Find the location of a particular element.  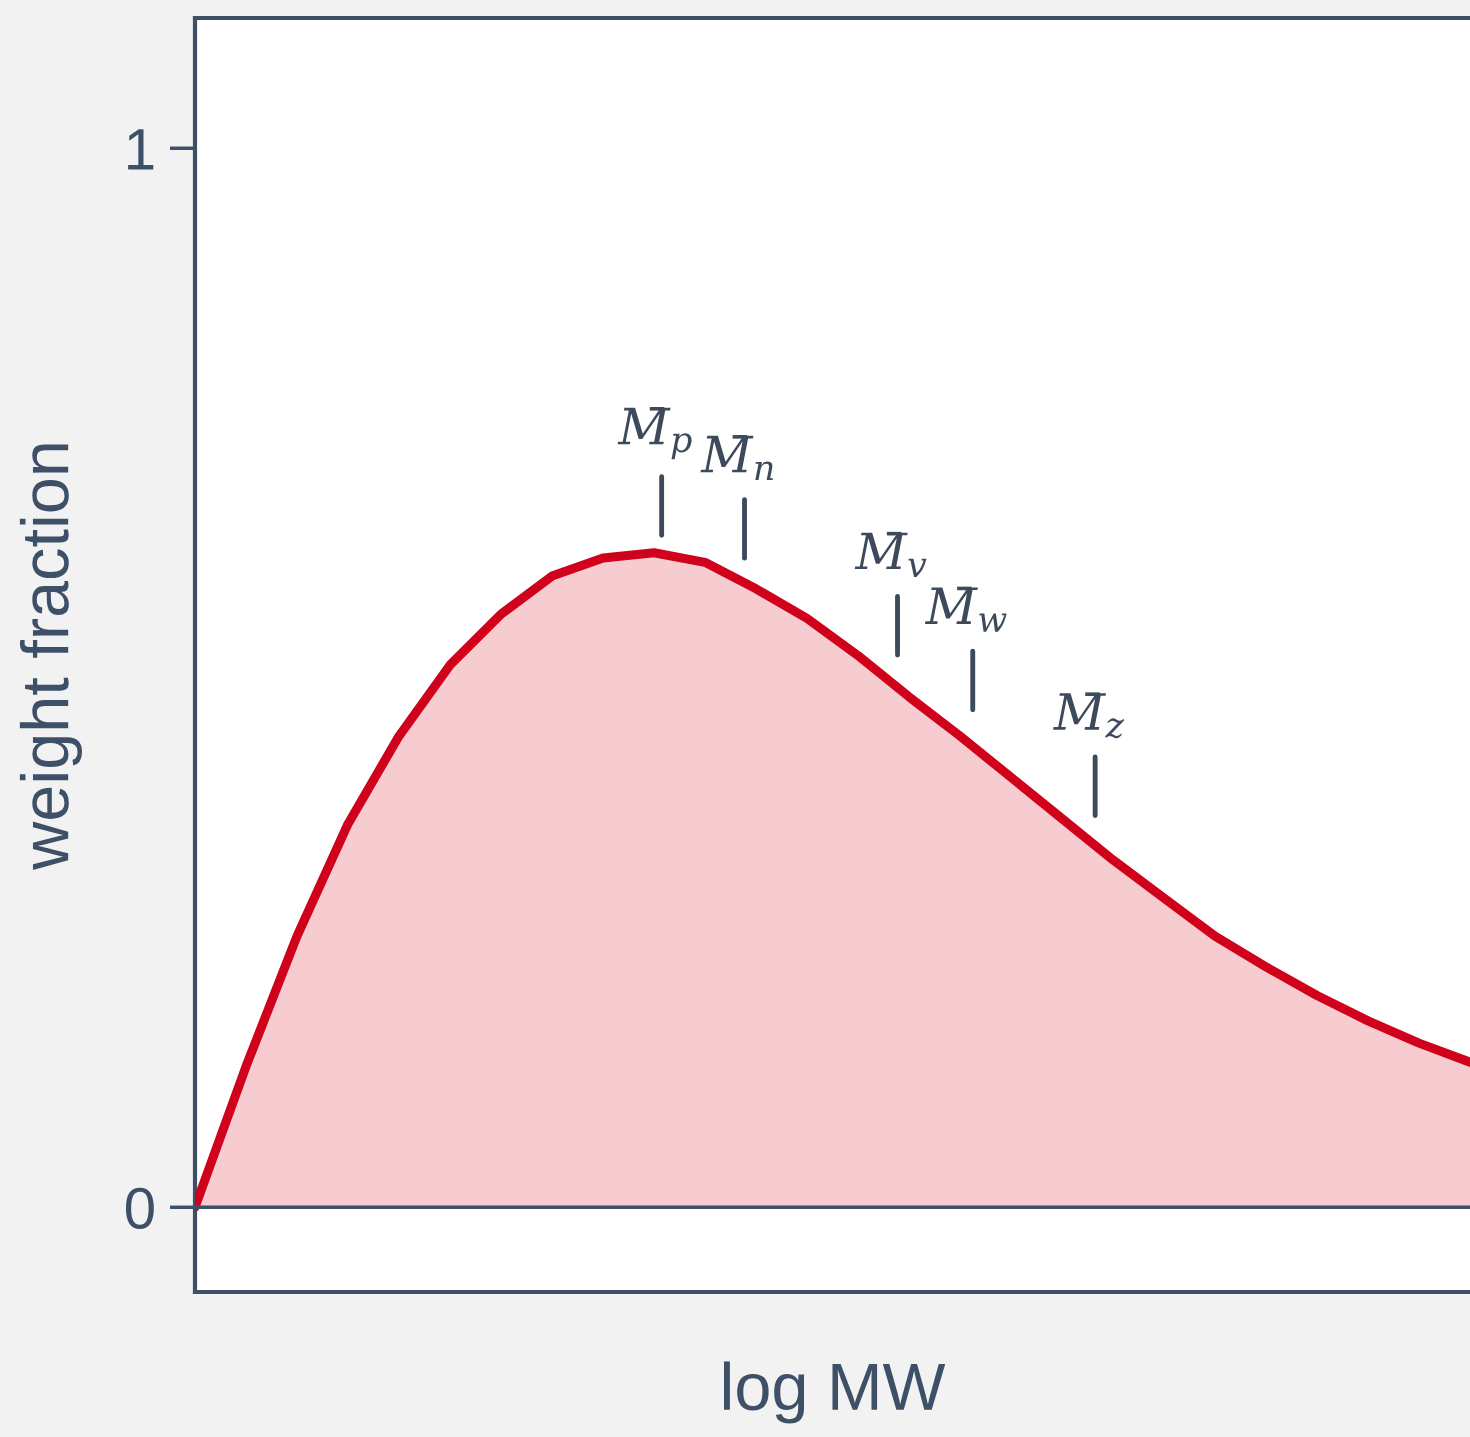

annotation: M̄$_{v}$ is located at coordinates (890, 554).